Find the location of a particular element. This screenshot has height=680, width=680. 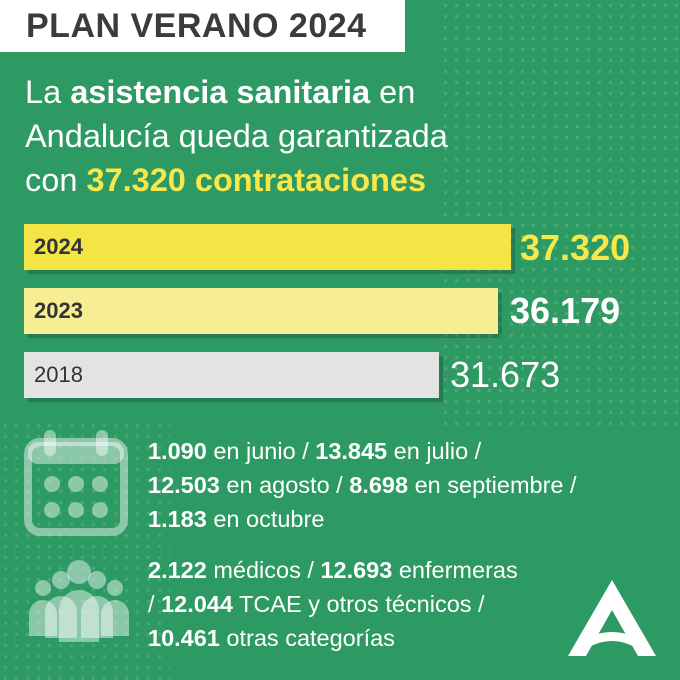

people-group-icon is located at coordinates (79, 601).